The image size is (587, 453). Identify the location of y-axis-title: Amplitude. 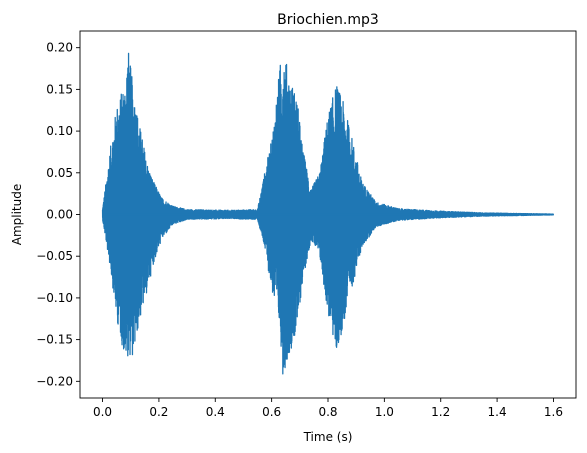
(17, 215).